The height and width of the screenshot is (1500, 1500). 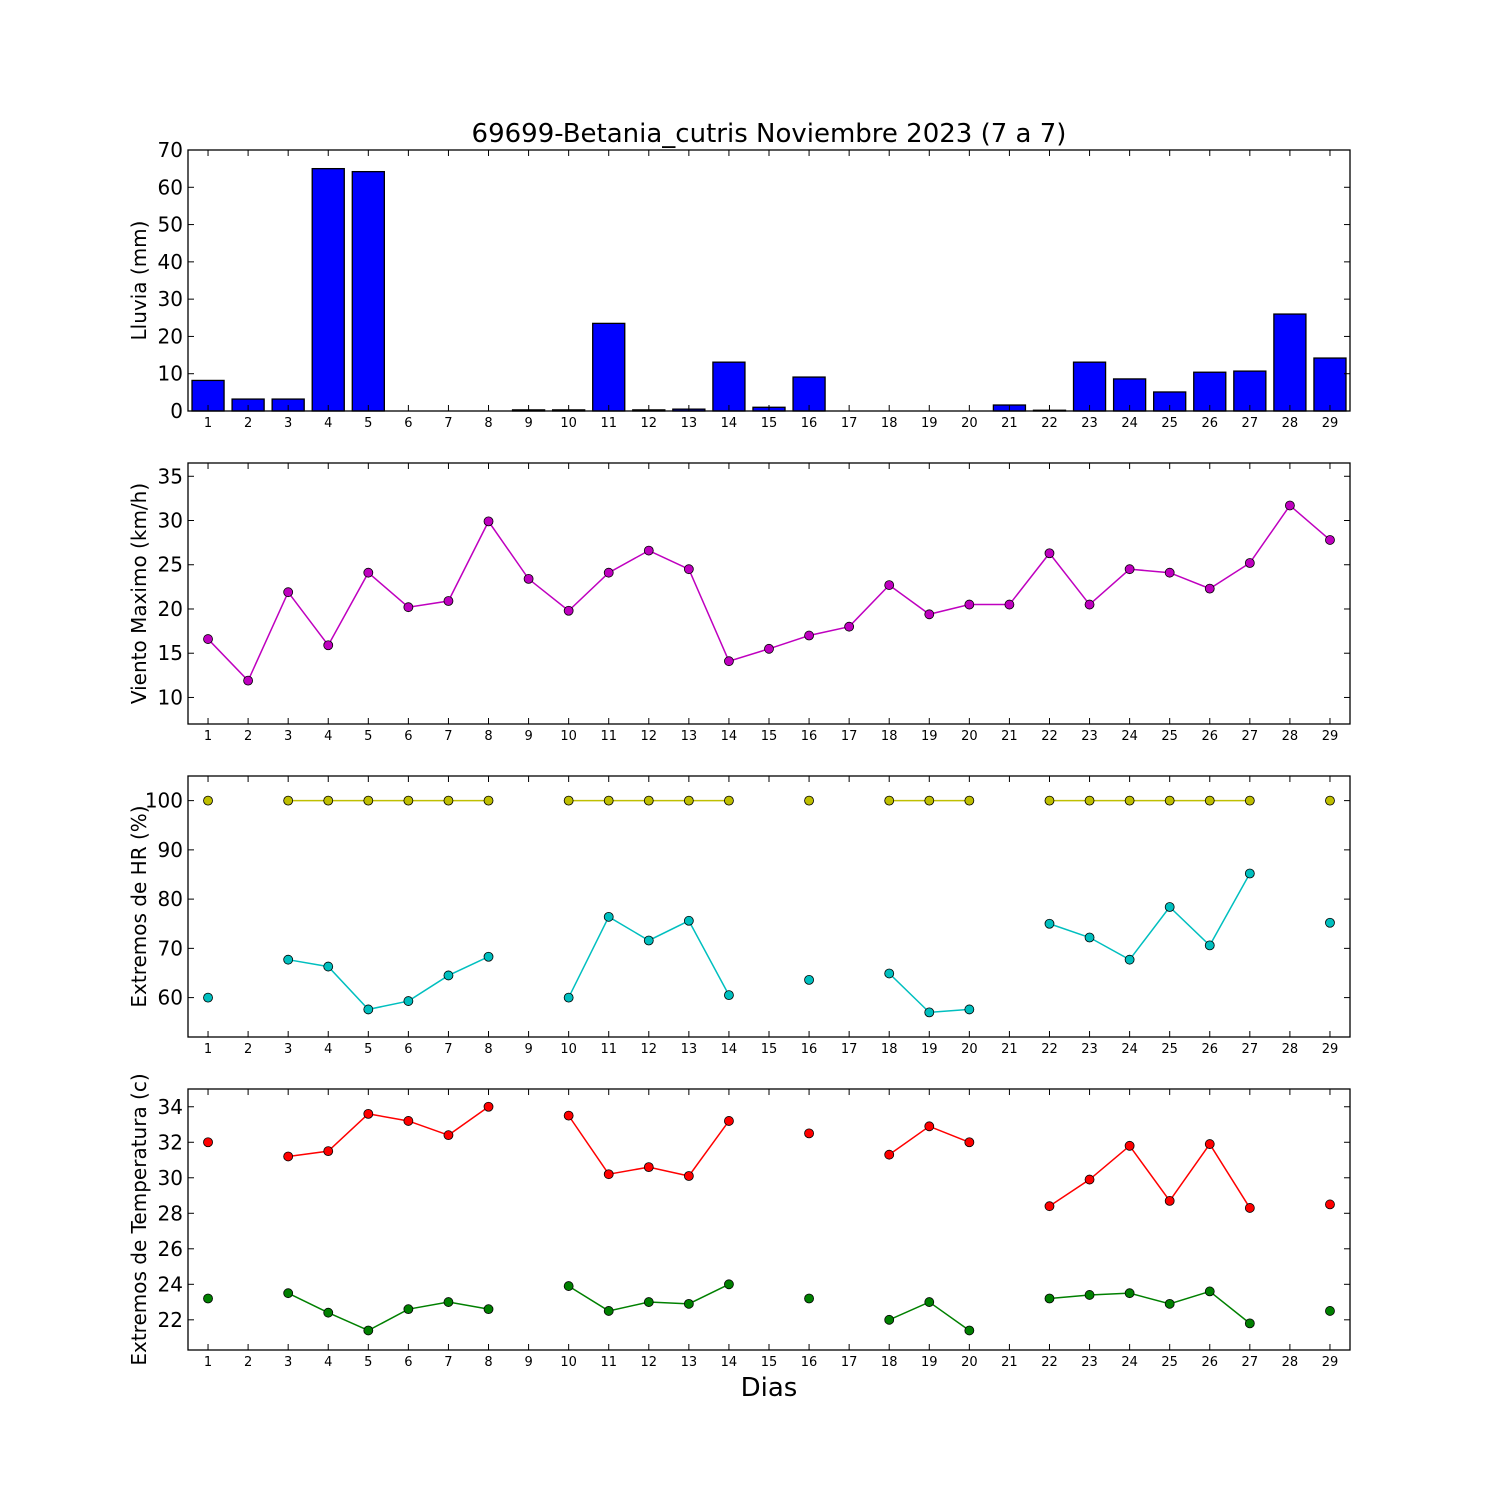 I want to click on x-tick-label-lluvia: 22, so click(x=1049, y=423).